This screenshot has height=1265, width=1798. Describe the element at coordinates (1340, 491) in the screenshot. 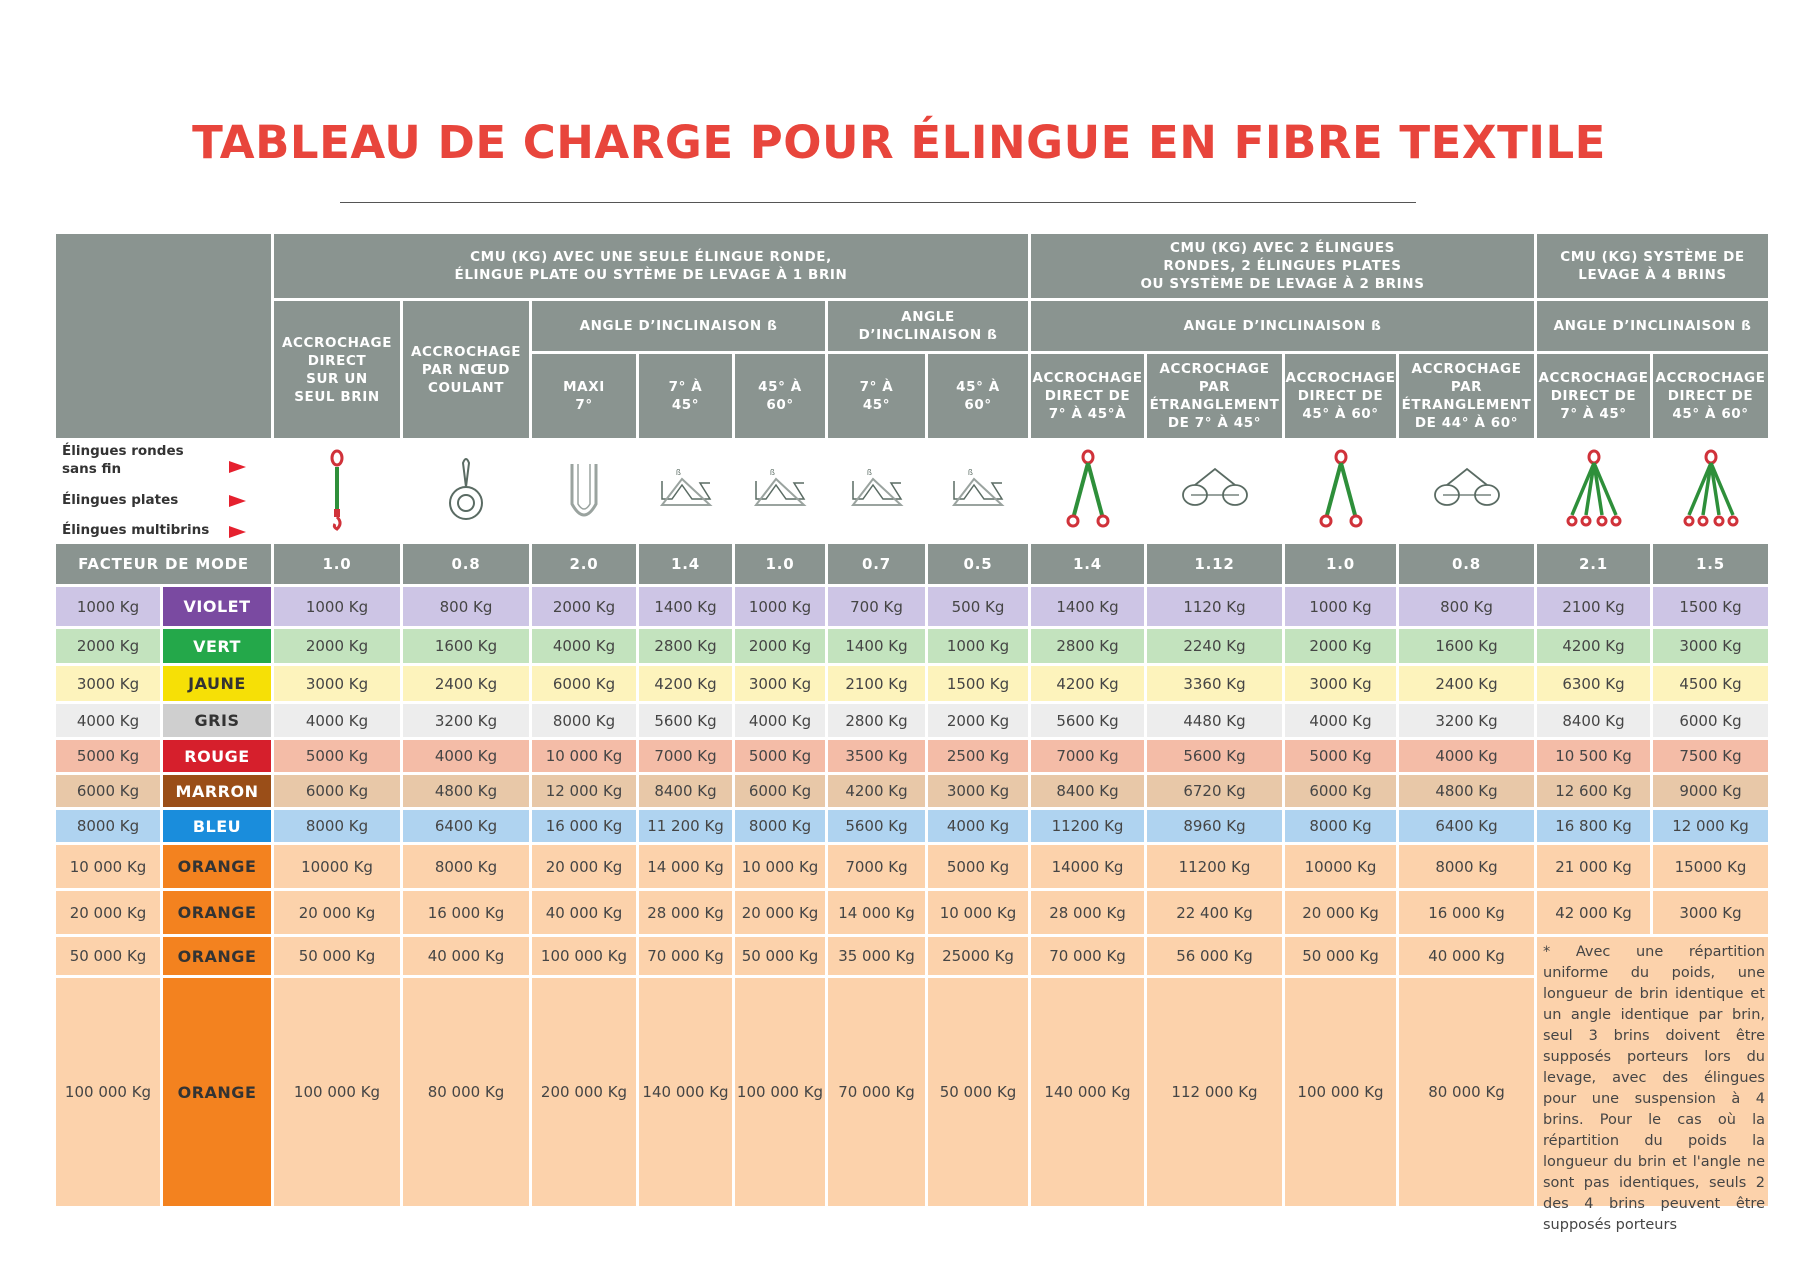

I see `two-leg-sling-icon` at that location.